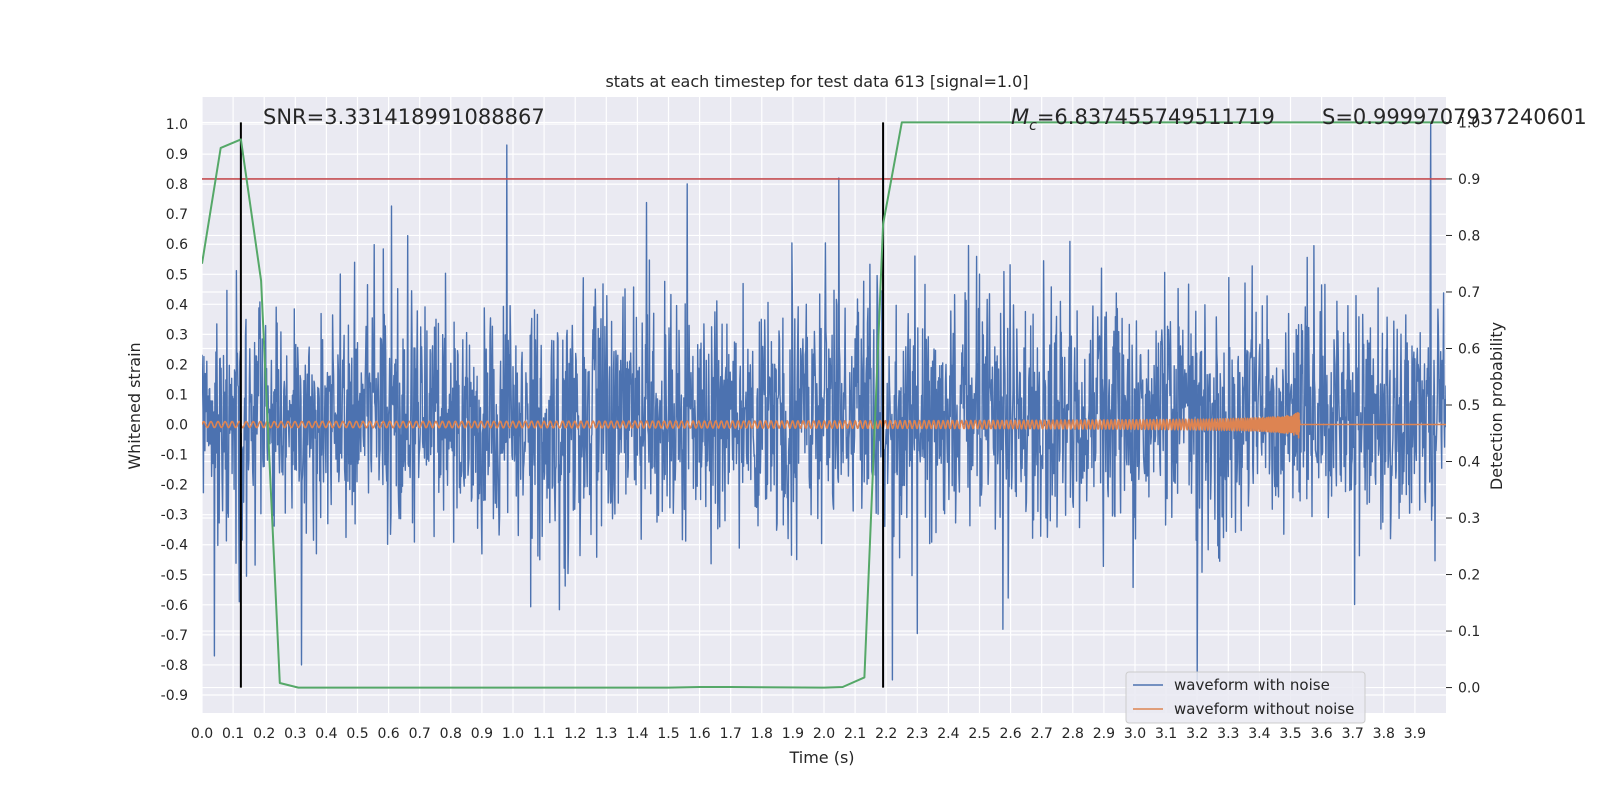 Image resolution: width=1600 pixels, height=800 pixels. Describe the element at coordinates (174, 576) in the screenshot. I see `y-tick-label-left: -0.5` at that location.